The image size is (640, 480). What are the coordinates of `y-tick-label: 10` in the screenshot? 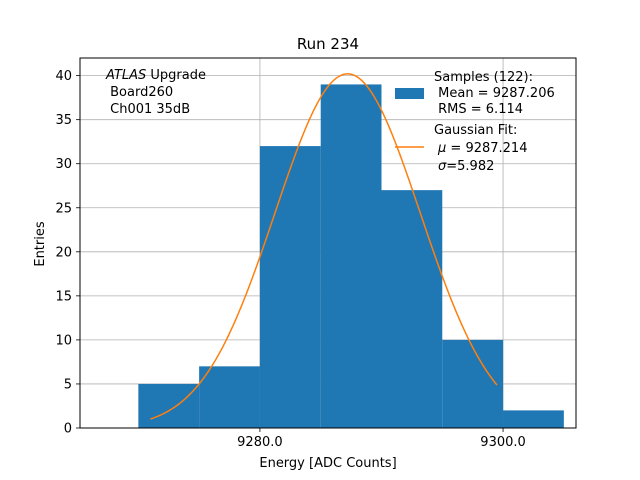 It's located at (63, 340).